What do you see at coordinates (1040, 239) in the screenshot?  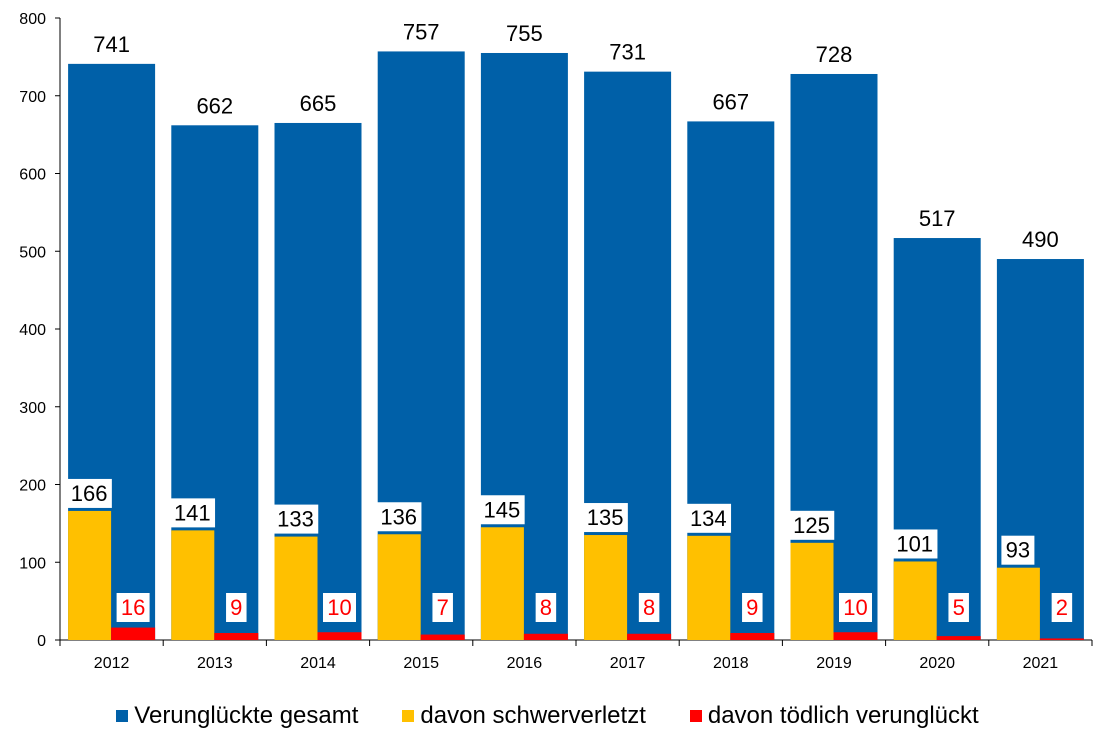 I see `data-label-total: 490` at bounding box center [1040, 239].